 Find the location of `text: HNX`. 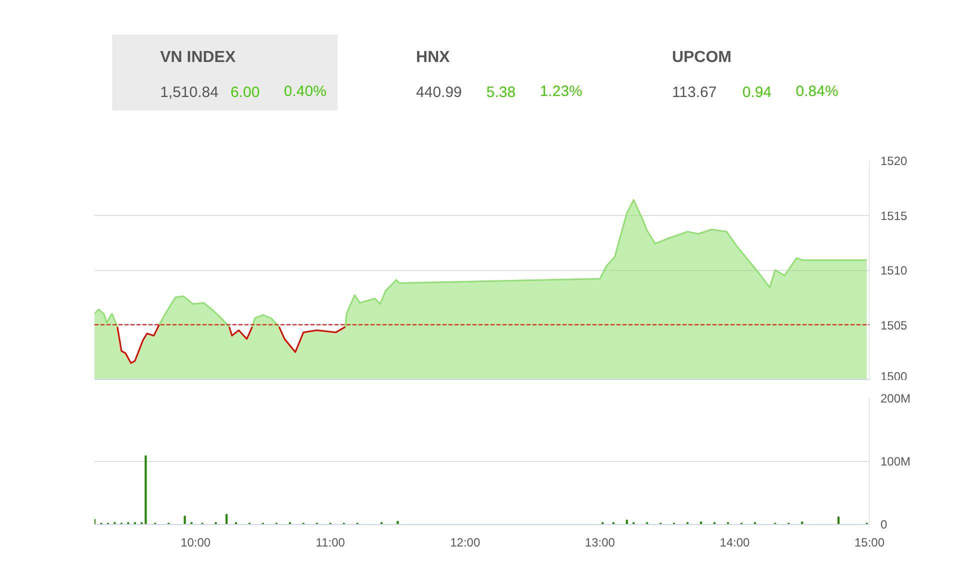

text: HNX is located at coordinates (433, 57).